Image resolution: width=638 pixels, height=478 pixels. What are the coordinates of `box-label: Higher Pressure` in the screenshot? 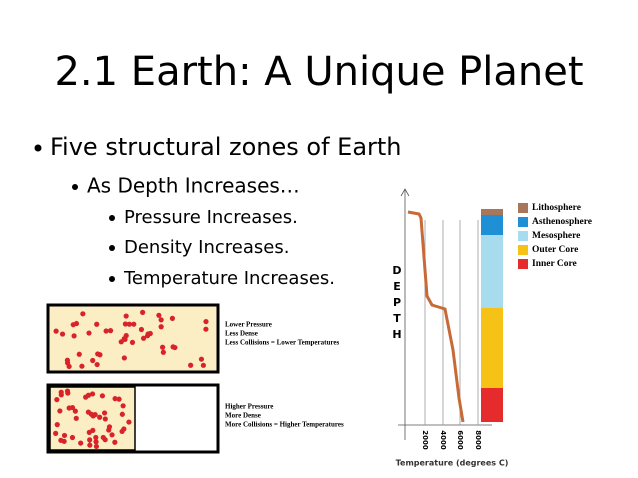 It's located at (249, 407).